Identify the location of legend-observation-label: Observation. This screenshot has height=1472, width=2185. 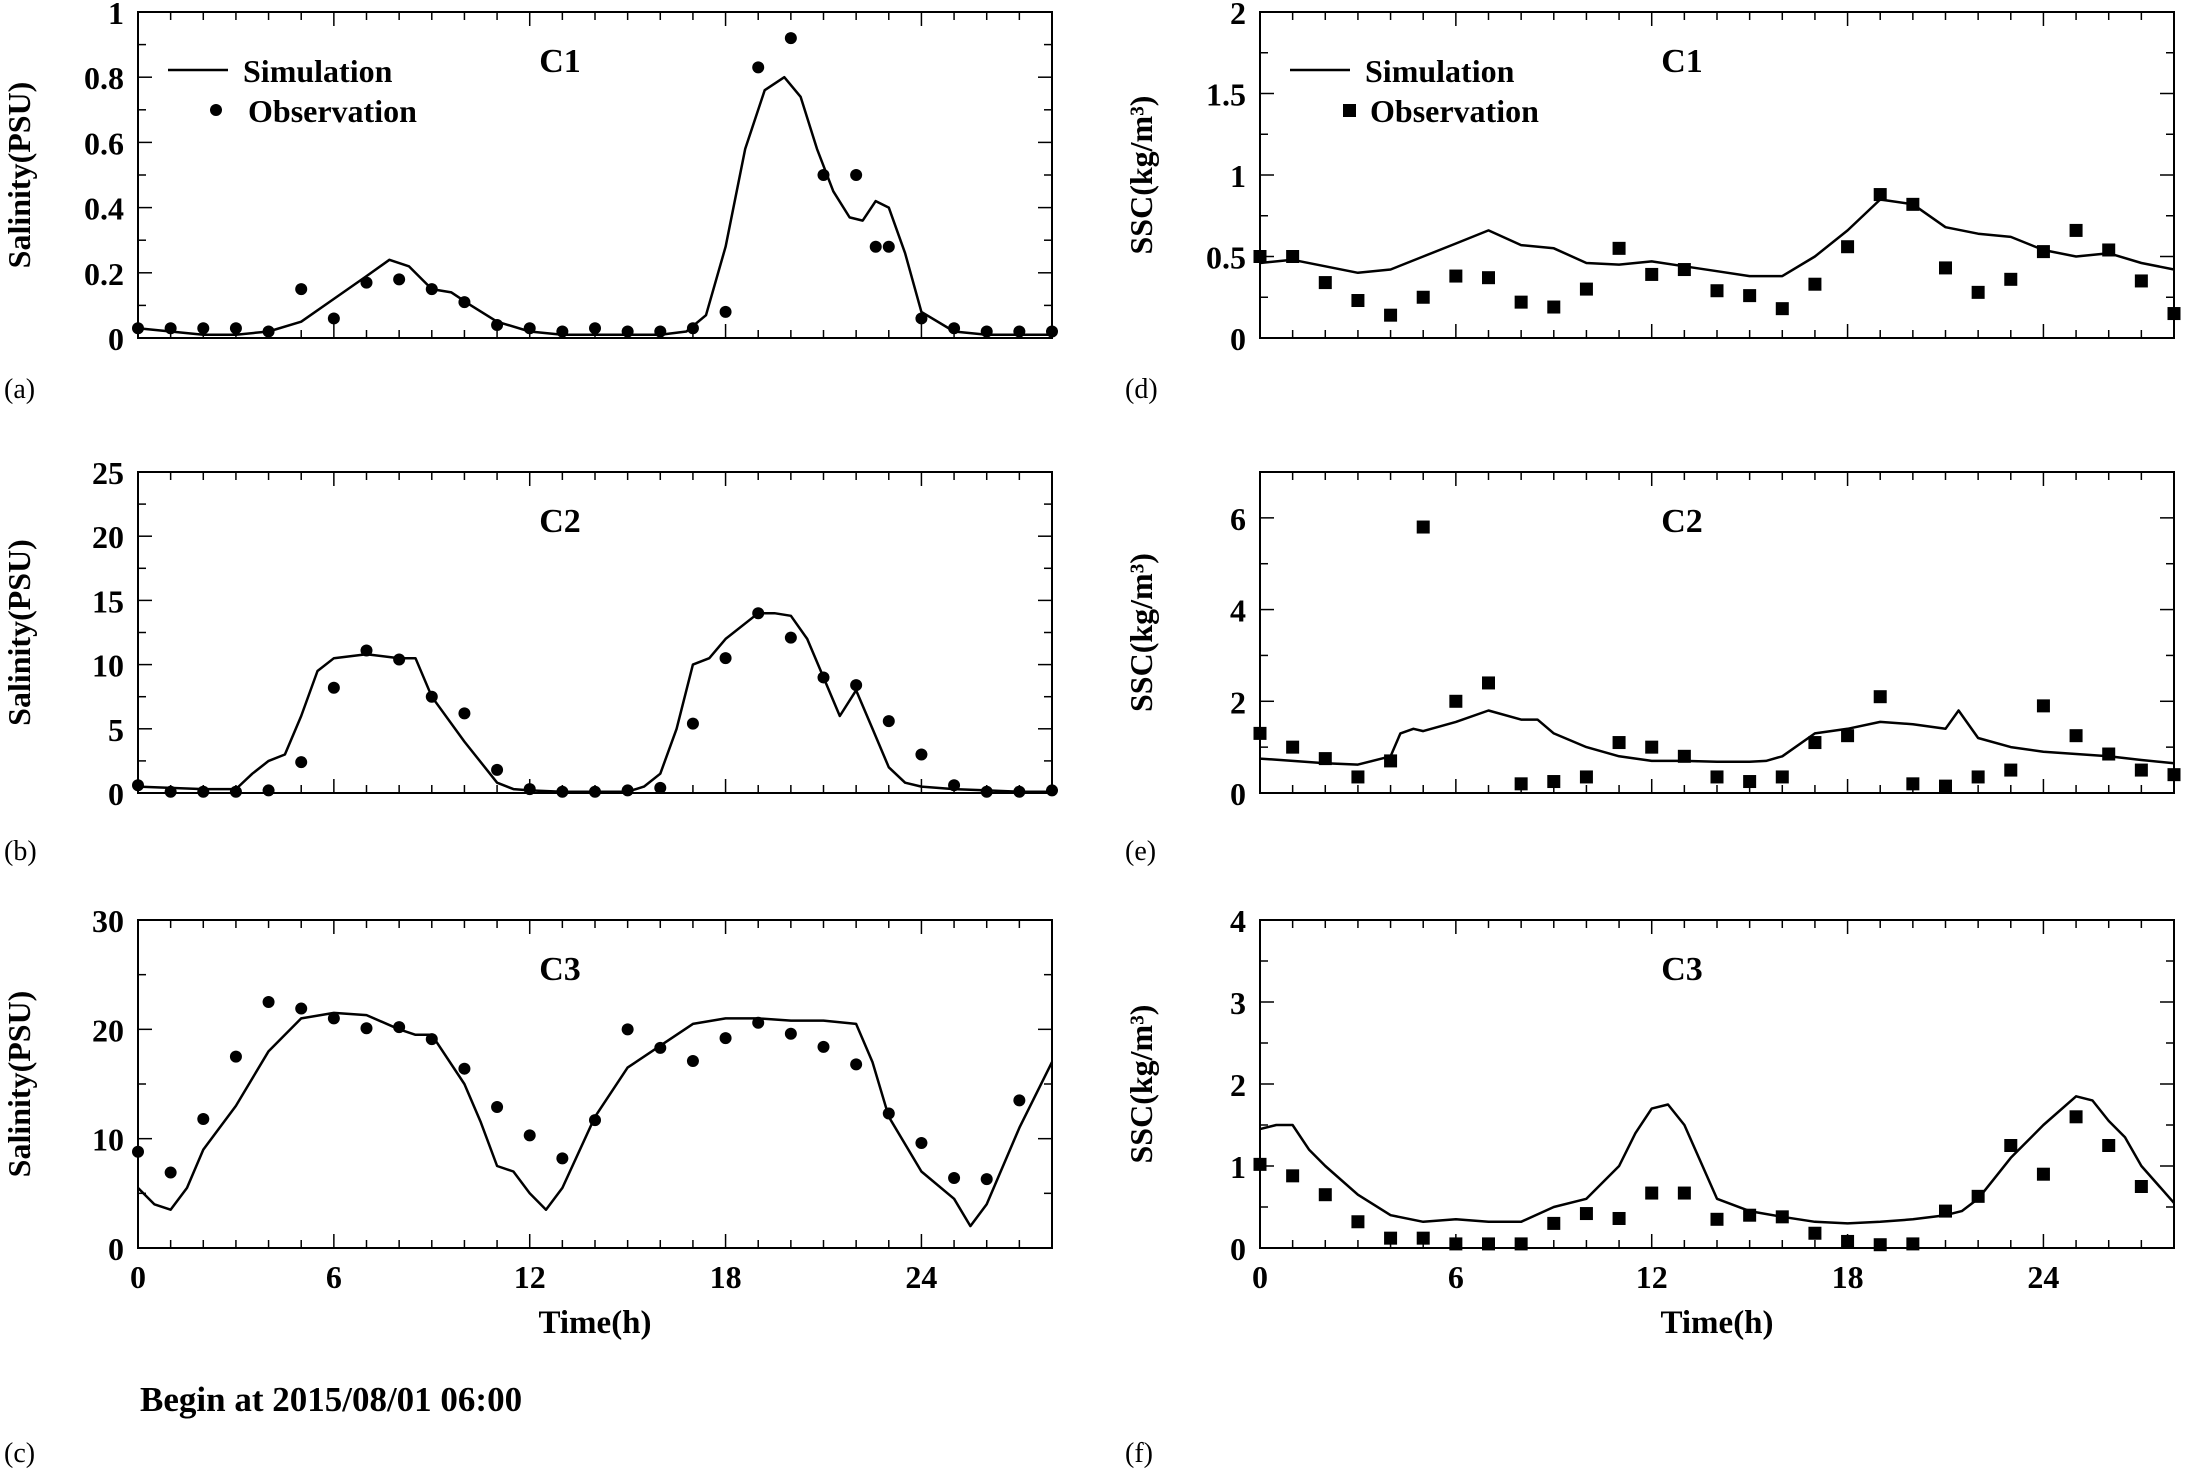
(1454, 111).